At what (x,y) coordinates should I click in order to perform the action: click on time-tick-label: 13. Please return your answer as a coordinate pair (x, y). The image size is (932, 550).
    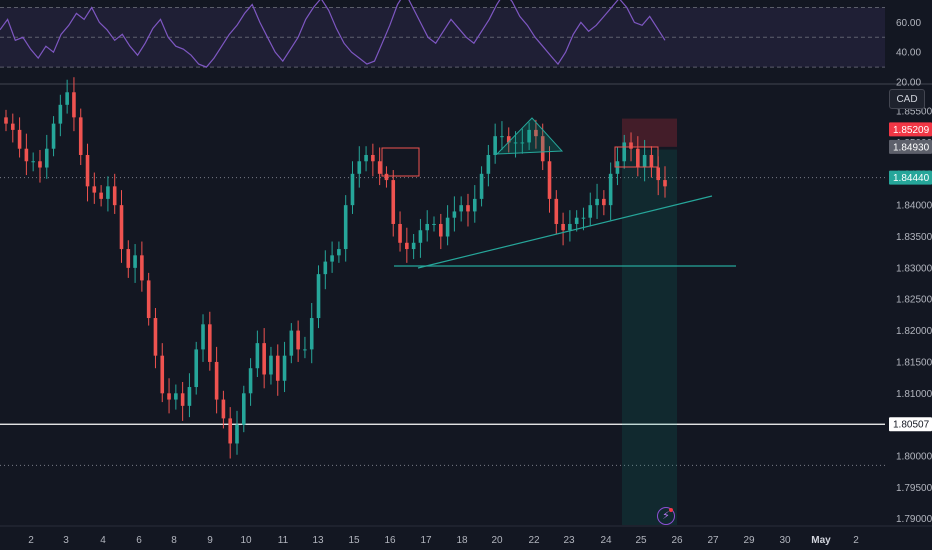
    Looking at the image, I should click on (318, 540).